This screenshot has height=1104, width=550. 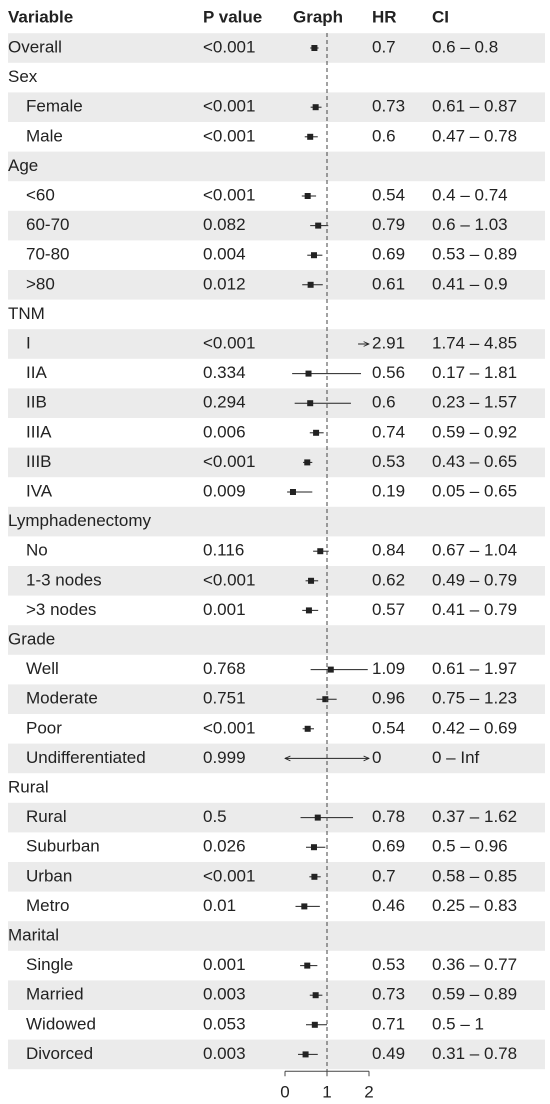 I want to click on ci-value: 0.61 – 1.97, so click(x=474, y=668).